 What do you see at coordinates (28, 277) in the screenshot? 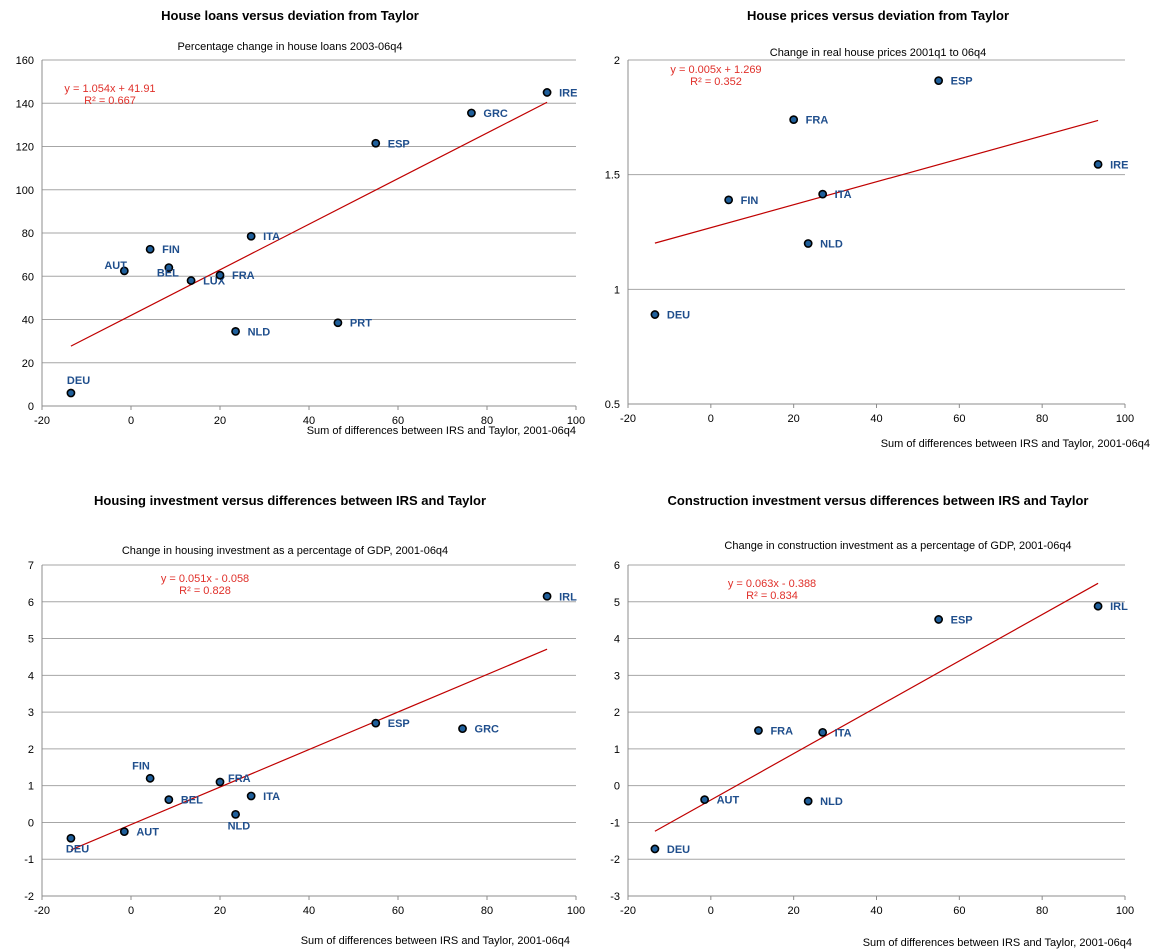
I see `y-tick-label: 60` at bounding box center [28, 277].